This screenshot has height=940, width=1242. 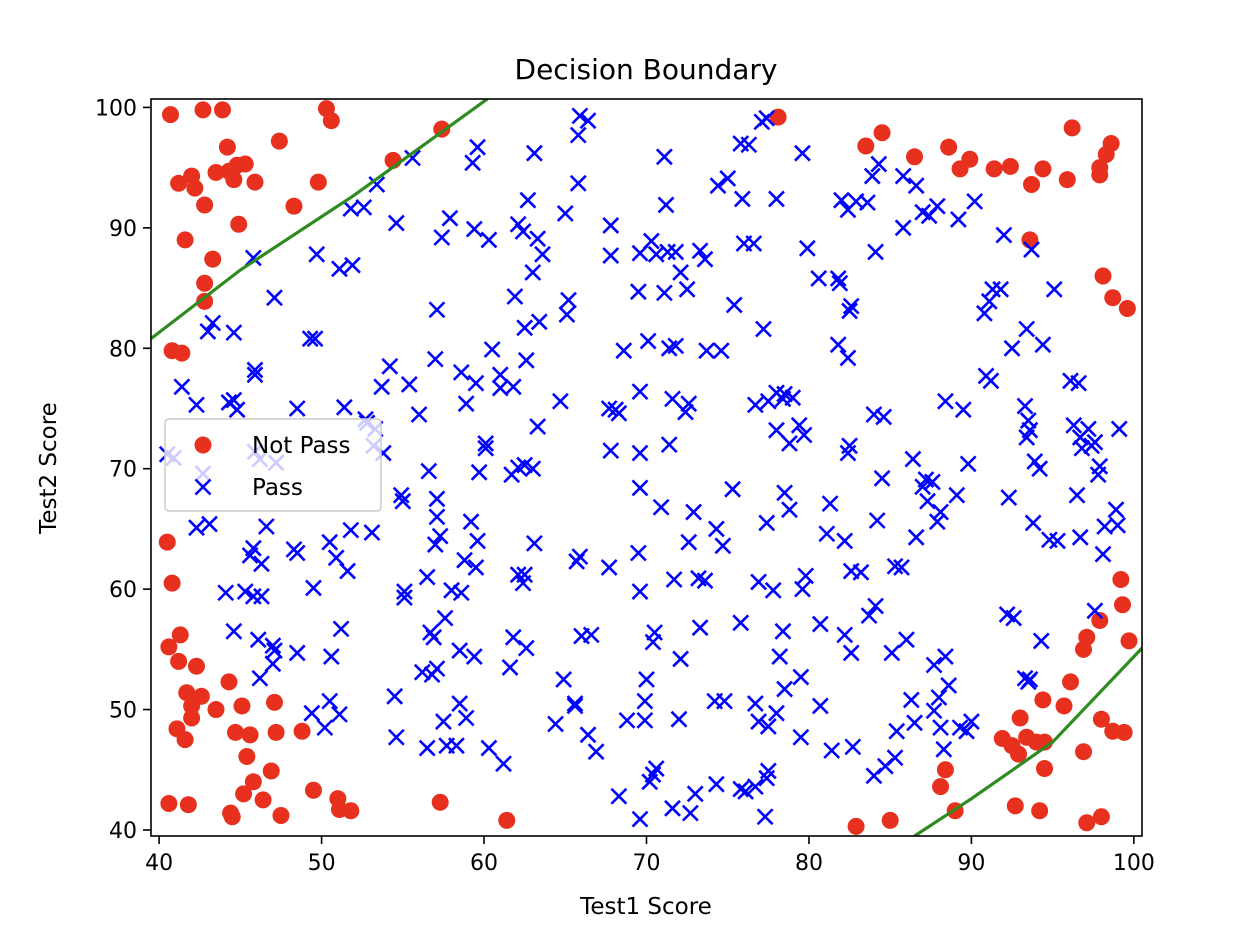 I want to click on legend-not-pass-label: Not Pass, so click(x=301, y=446).